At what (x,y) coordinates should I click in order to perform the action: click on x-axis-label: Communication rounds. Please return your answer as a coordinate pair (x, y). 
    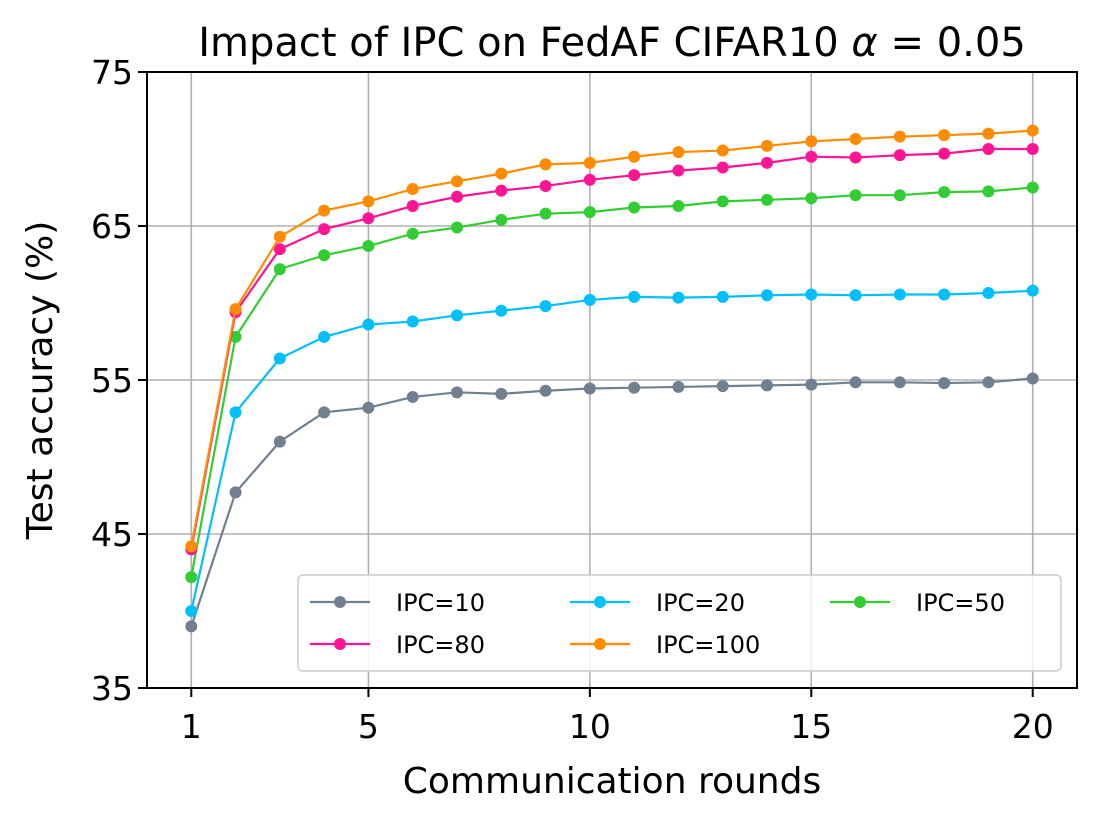
    Looking at the image, I should click on (612, 781).